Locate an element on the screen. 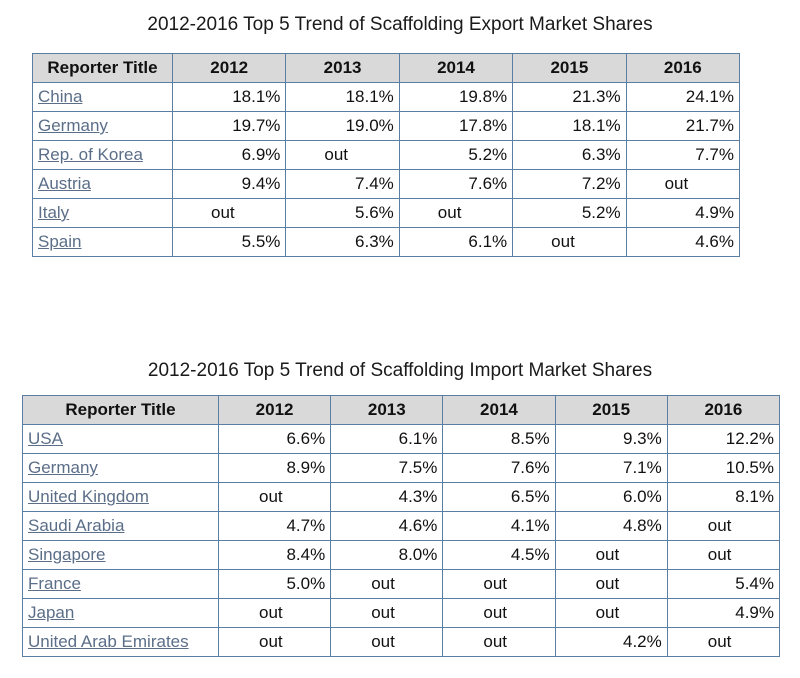  share-value-cell: 7.7% is located at coordinates (683, 155).